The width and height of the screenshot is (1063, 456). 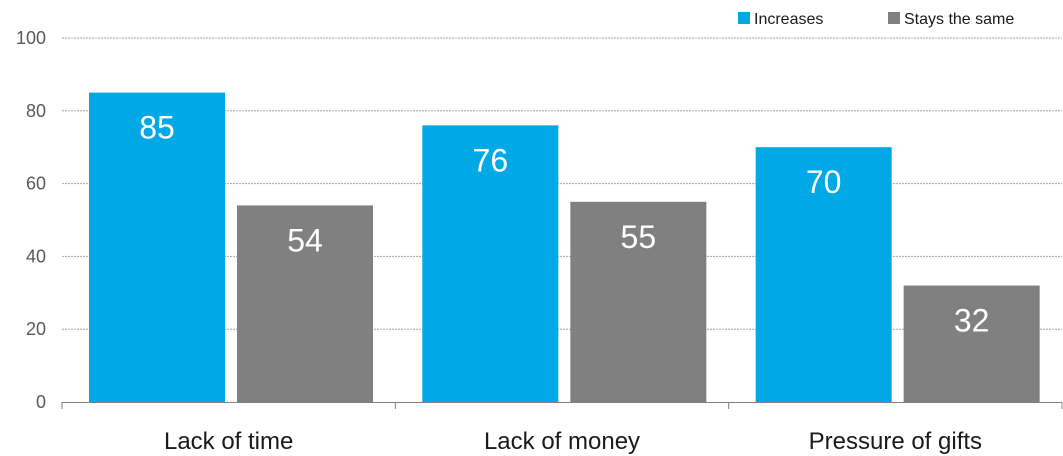 What do you see at coordinates (41, 402) in the screenshot?
I see `y-tick-label: 0` at bounding box center [41, 402].